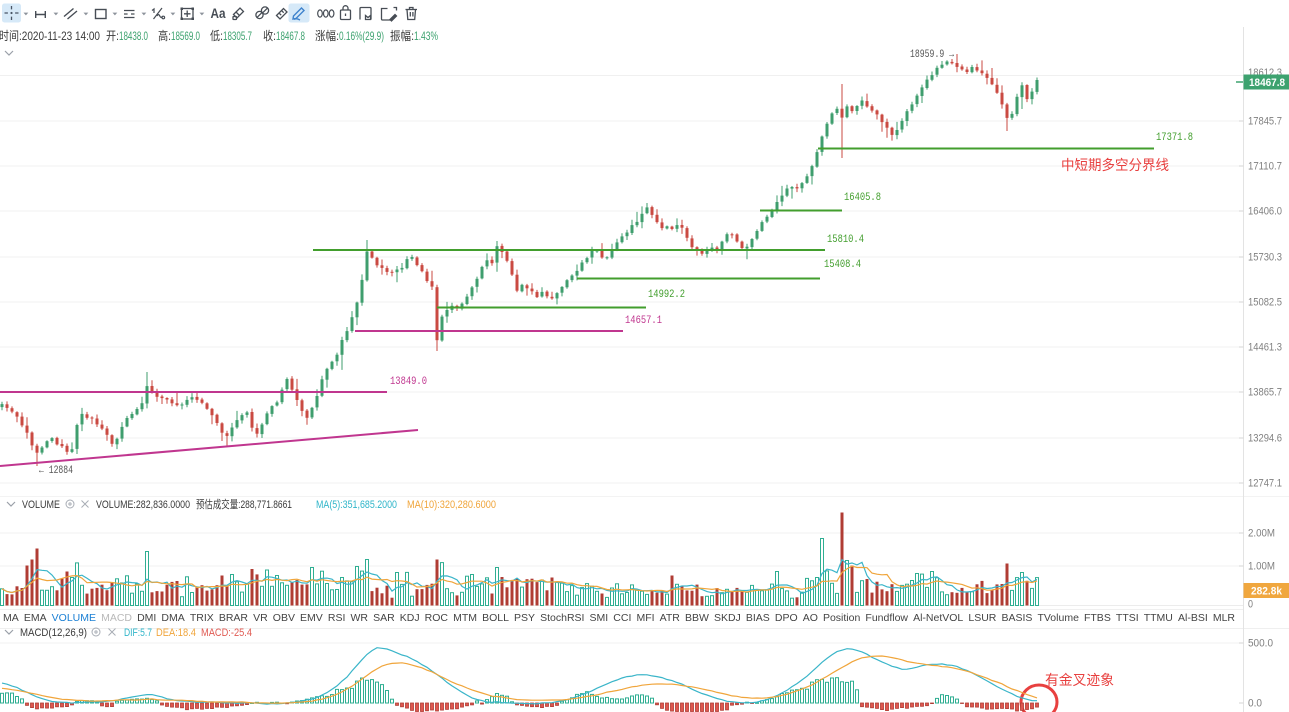  What do you see at coordinates (451, 505) in the screenshot?
I see `svg-text: MA(10):320,280.6000` at bounding box center [451, 505].